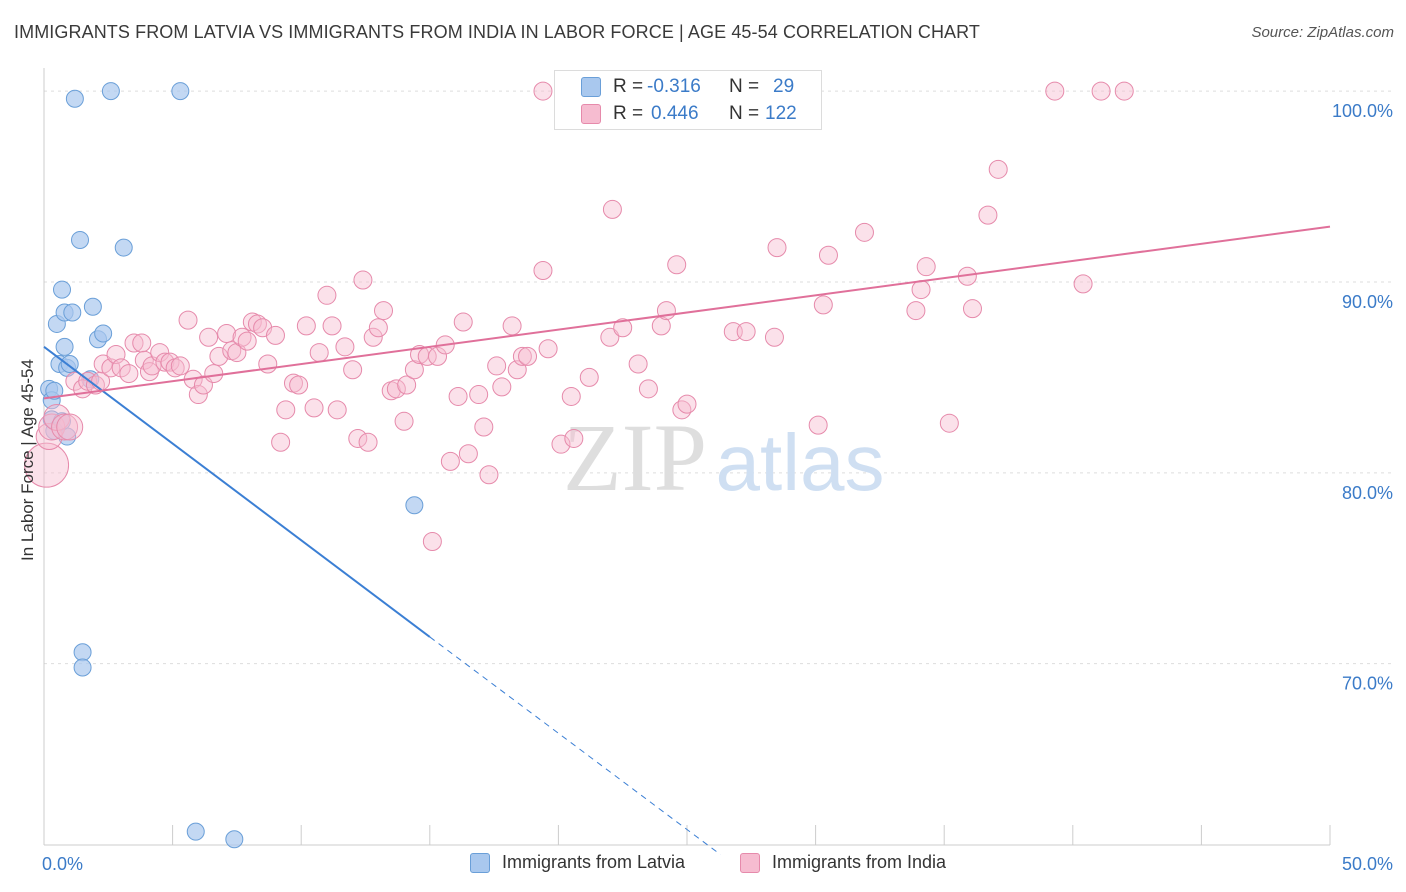 The image size is (1406, 892). What do you see at coordinates (744, 113) in the screenshot?
I see `india-n-label: N =` at bounding box center [744, 113].